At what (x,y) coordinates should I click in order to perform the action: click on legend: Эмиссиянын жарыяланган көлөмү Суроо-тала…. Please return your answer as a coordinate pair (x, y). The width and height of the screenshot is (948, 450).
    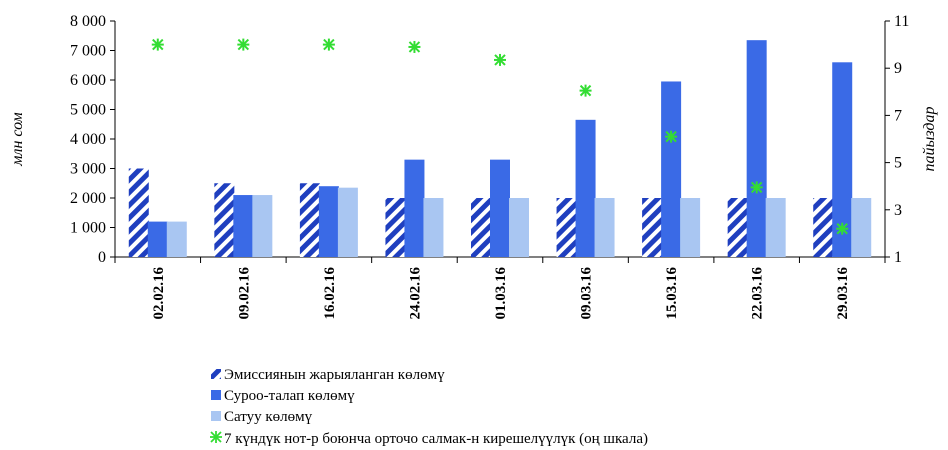
    Looking at the image, I should click on (429, 407).